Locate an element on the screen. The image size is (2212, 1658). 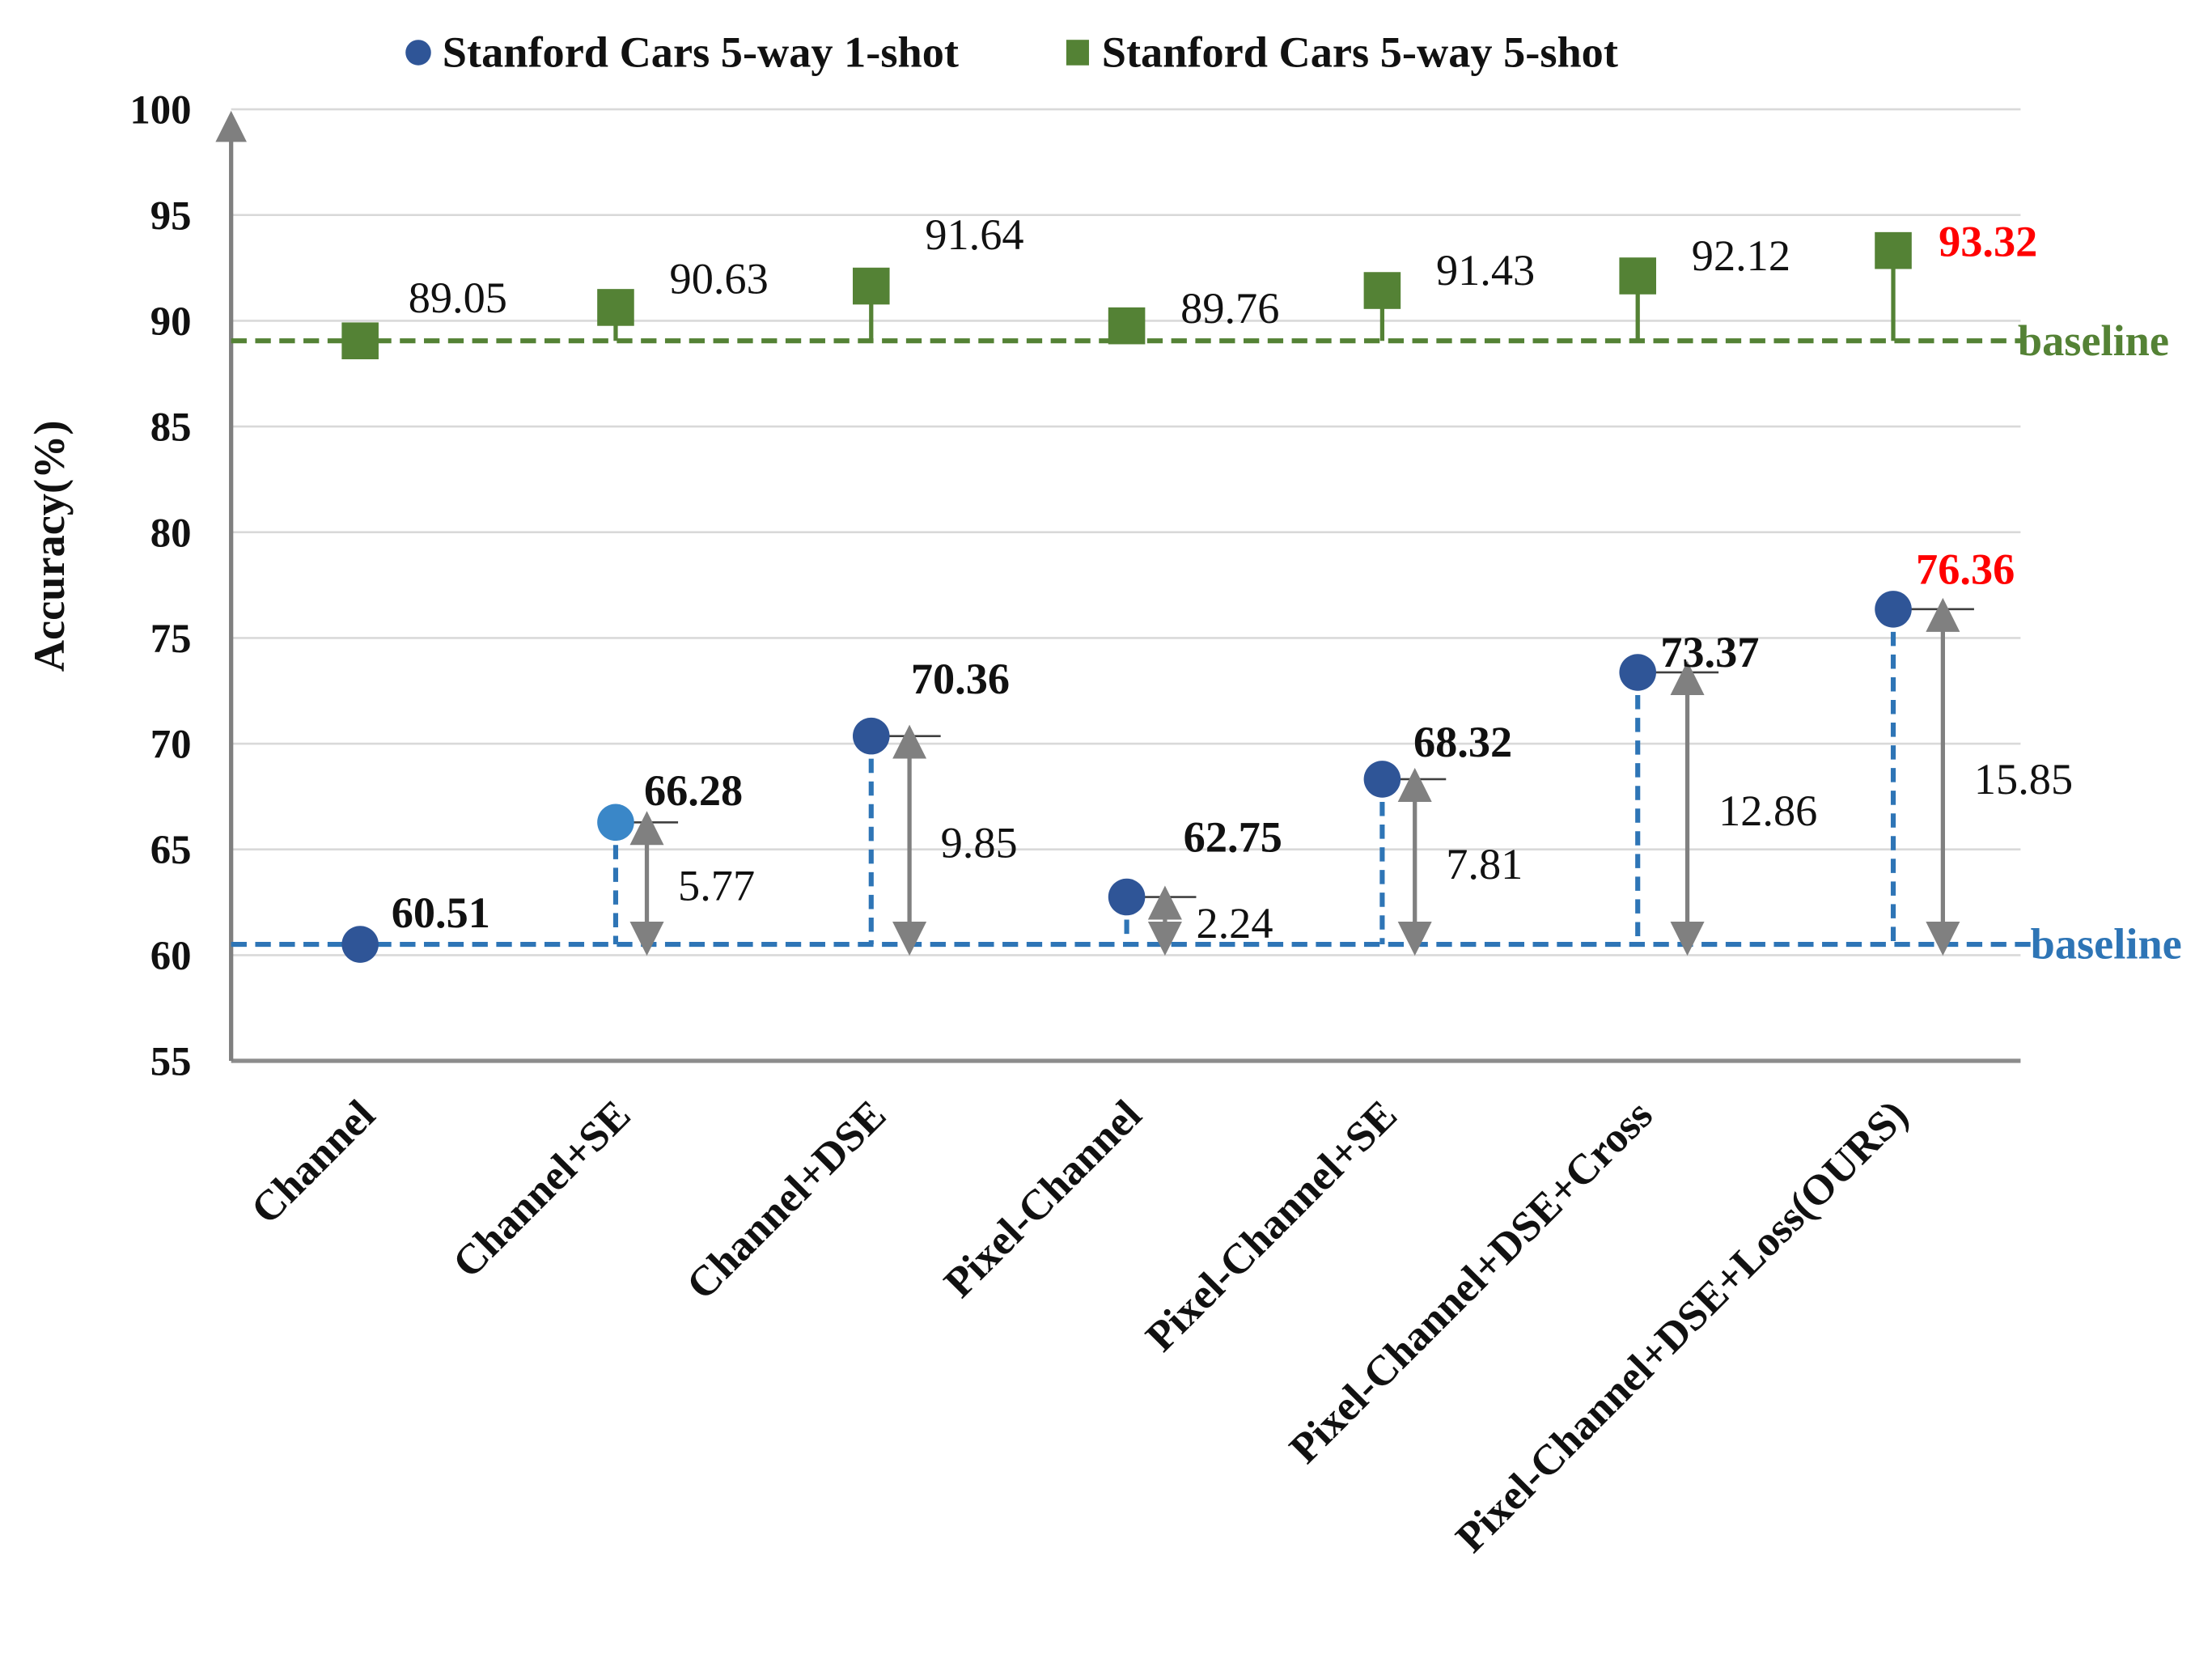
value-label-1shot: 60.51 is located at coordinates (441, 912).